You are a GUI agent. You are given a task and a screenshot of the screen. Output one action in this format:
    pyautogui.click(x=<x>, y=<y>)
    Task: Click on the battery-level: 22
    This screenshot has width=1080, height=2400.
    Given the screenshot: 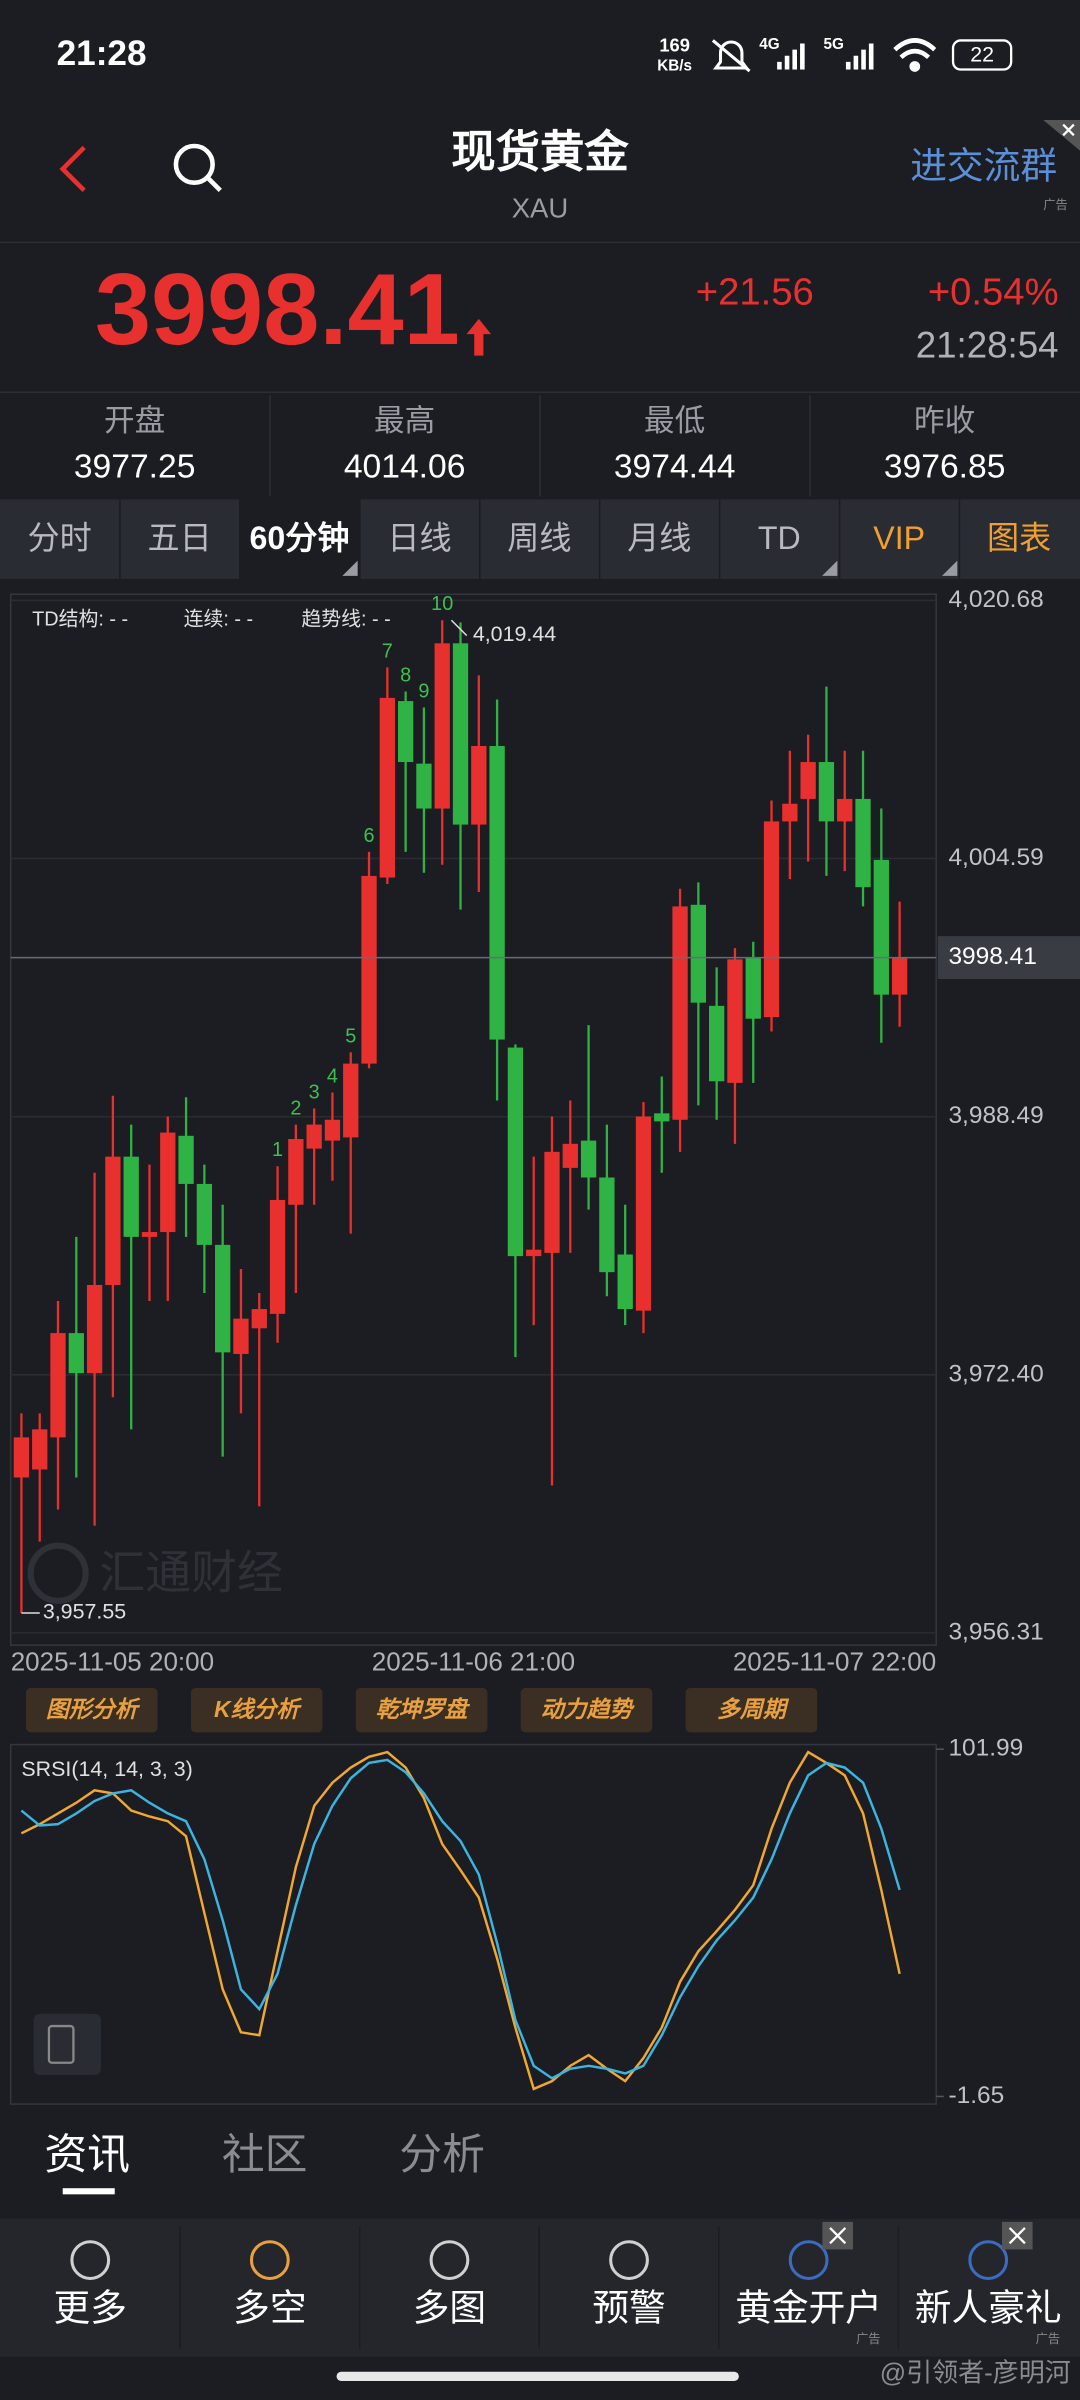 What is the action you would take?
    pyautogui.click(x=982, y=54)
    